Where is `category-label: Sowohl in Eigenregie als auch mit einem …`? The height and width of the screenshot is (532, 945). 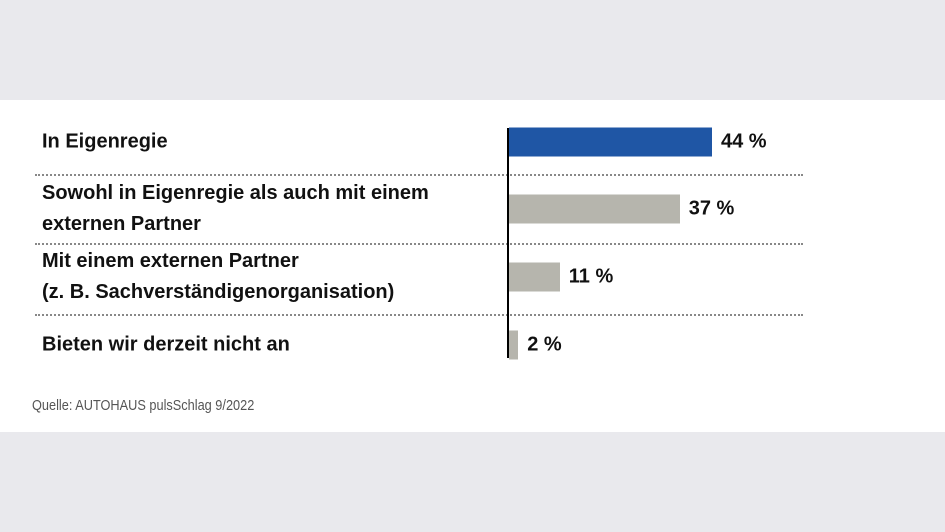
category-label: Sowohl in Eigenregie als auch mit einem … is located at coordinates (235, 208).